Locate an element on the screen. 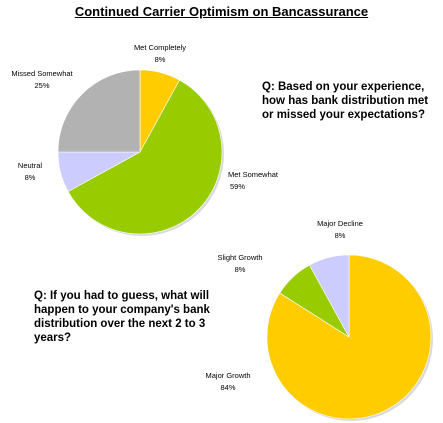  slice-label: Met Somewhat is located at coordinates (253, 174).